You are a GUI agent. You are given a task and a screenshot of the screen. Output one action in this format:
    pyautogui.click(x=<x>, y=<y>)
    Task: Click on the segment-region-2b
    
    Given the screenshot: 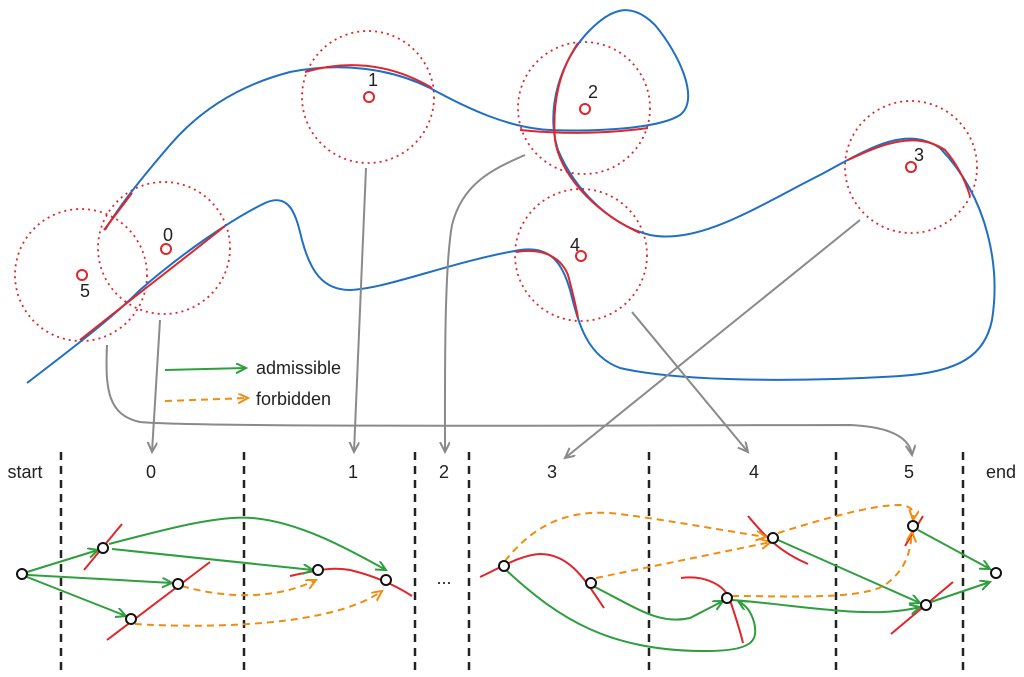 What is the action you would take?
    pyautogui.click(x=597, y=138)
    